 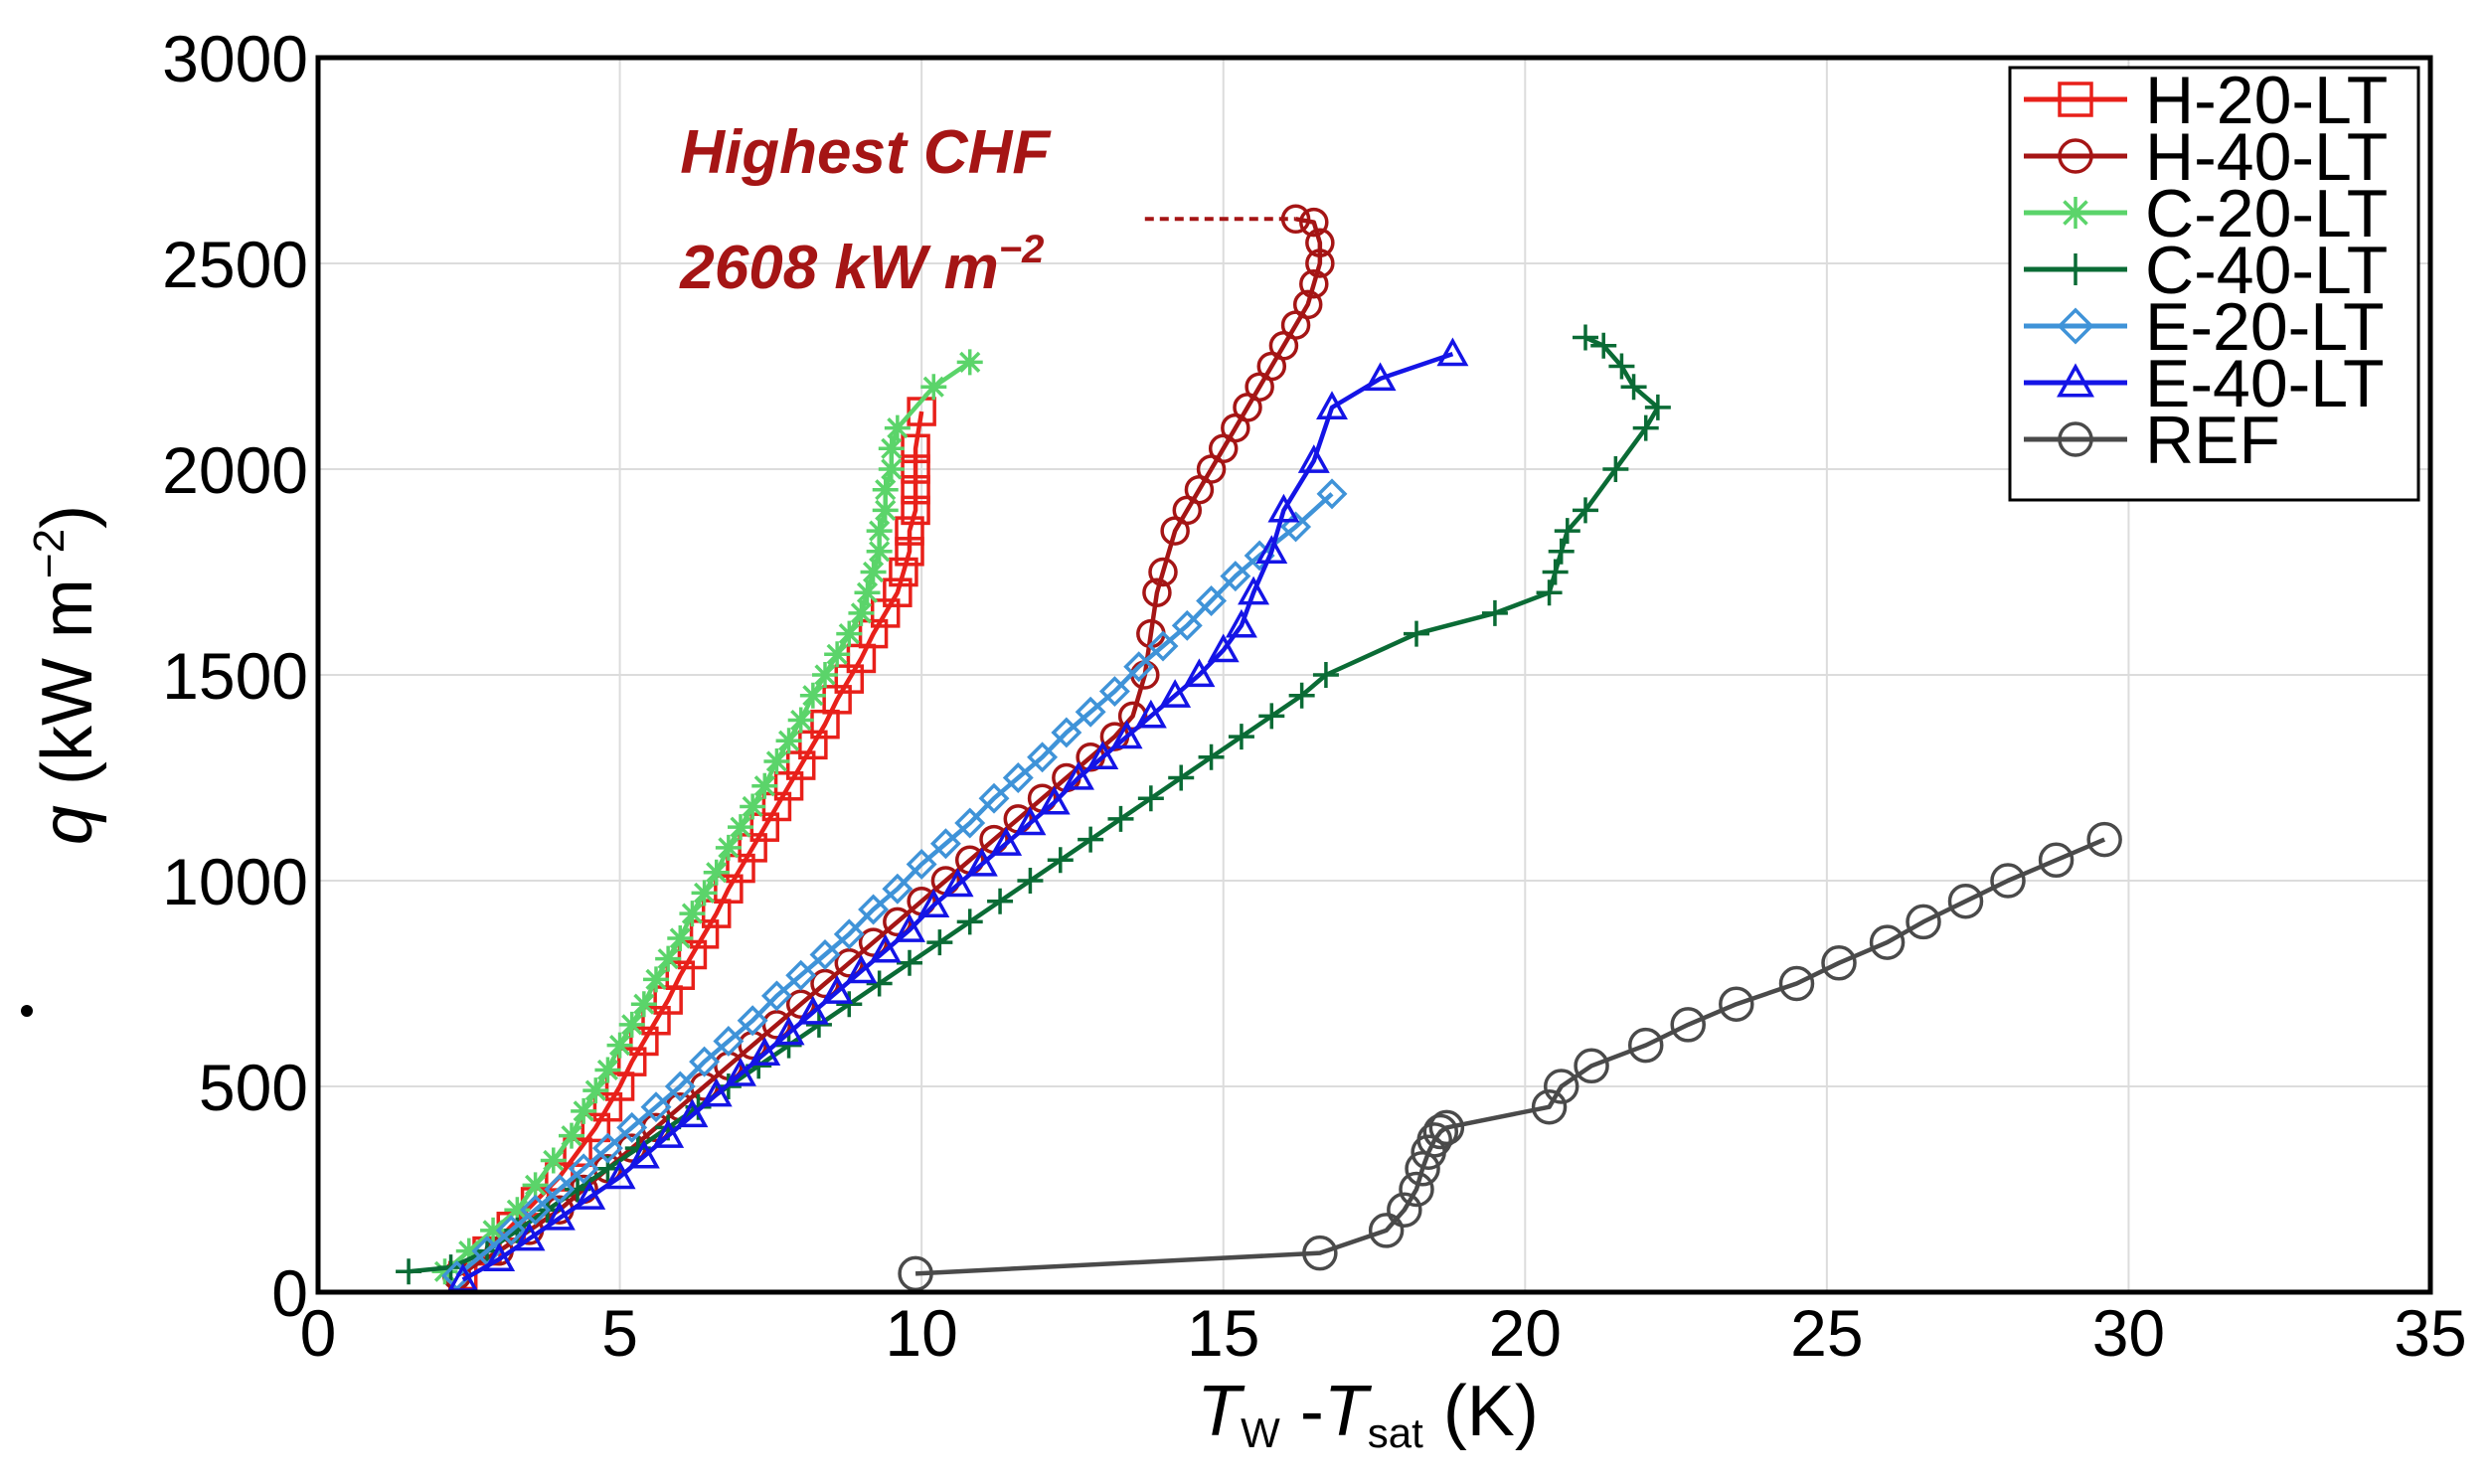 I want to click on legend-item: H-40-LT, so click(x=2206, y=157).